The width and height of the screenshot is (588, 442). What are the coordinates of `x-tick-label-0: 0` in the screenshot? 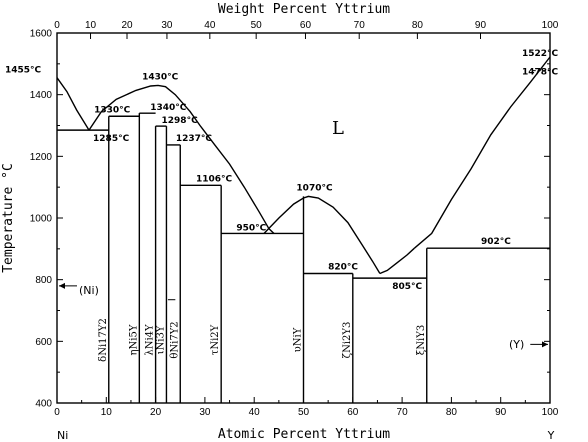 It's located at (57, 412).